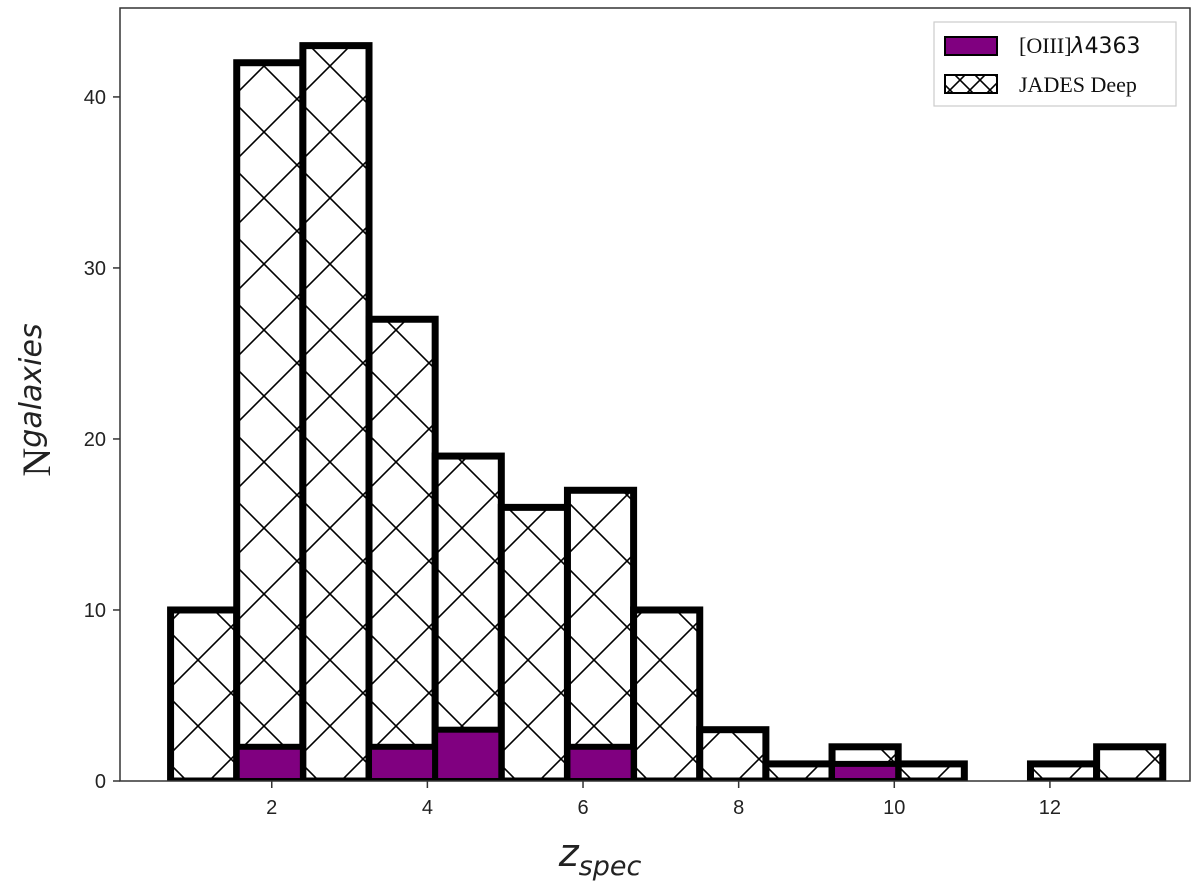  I want to click on y-tick-label: 30, so click(95, 269).